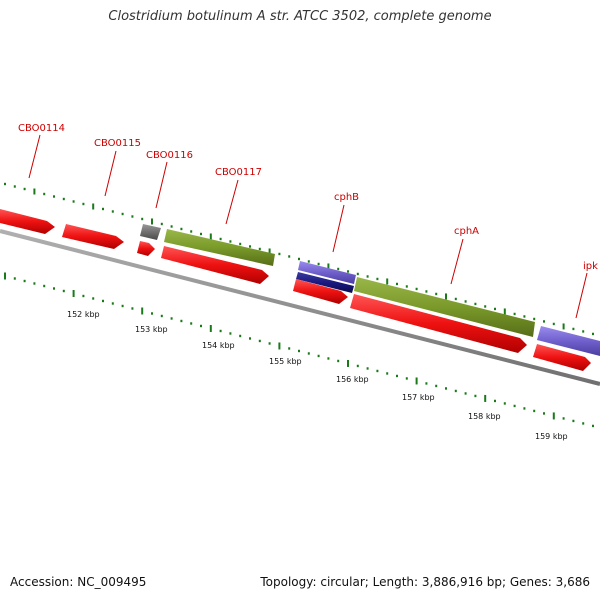 The image size is (600, 600). What do you see at coordinates (34, 156) in the screenshot?
I see `leader-cbo0114` at bounding box center [34, 156].